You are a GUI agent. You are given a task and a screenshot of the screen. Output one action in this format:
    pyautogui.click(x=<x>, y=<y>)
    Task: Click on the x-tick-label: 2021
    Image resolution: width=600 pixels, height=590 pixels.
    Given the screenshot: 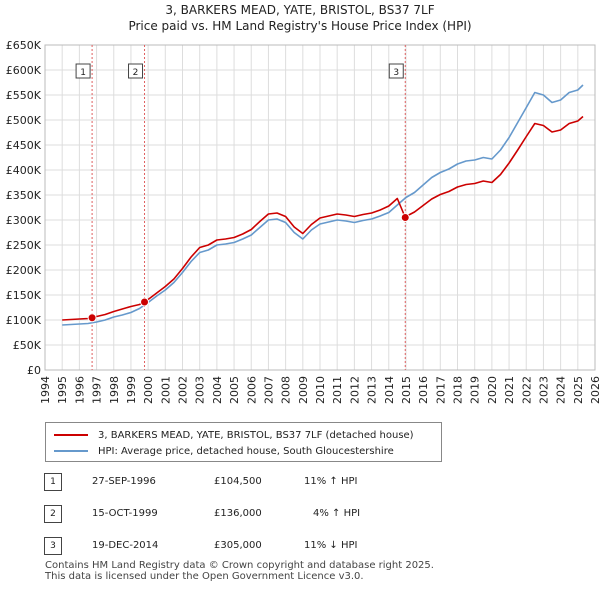 What is the action you would take?
    pyautogui.click(x=509, y=390)
    